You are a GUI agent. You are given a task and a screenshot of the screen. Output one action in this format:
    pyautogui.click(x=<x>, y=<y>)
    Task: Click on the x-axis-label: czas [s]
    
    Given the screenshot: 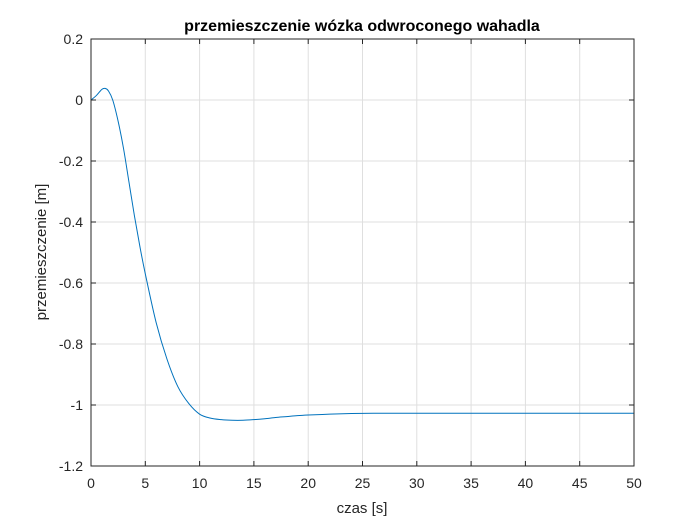 What is the action you would take?
    pyautogui.click(x=362, y=508)
    